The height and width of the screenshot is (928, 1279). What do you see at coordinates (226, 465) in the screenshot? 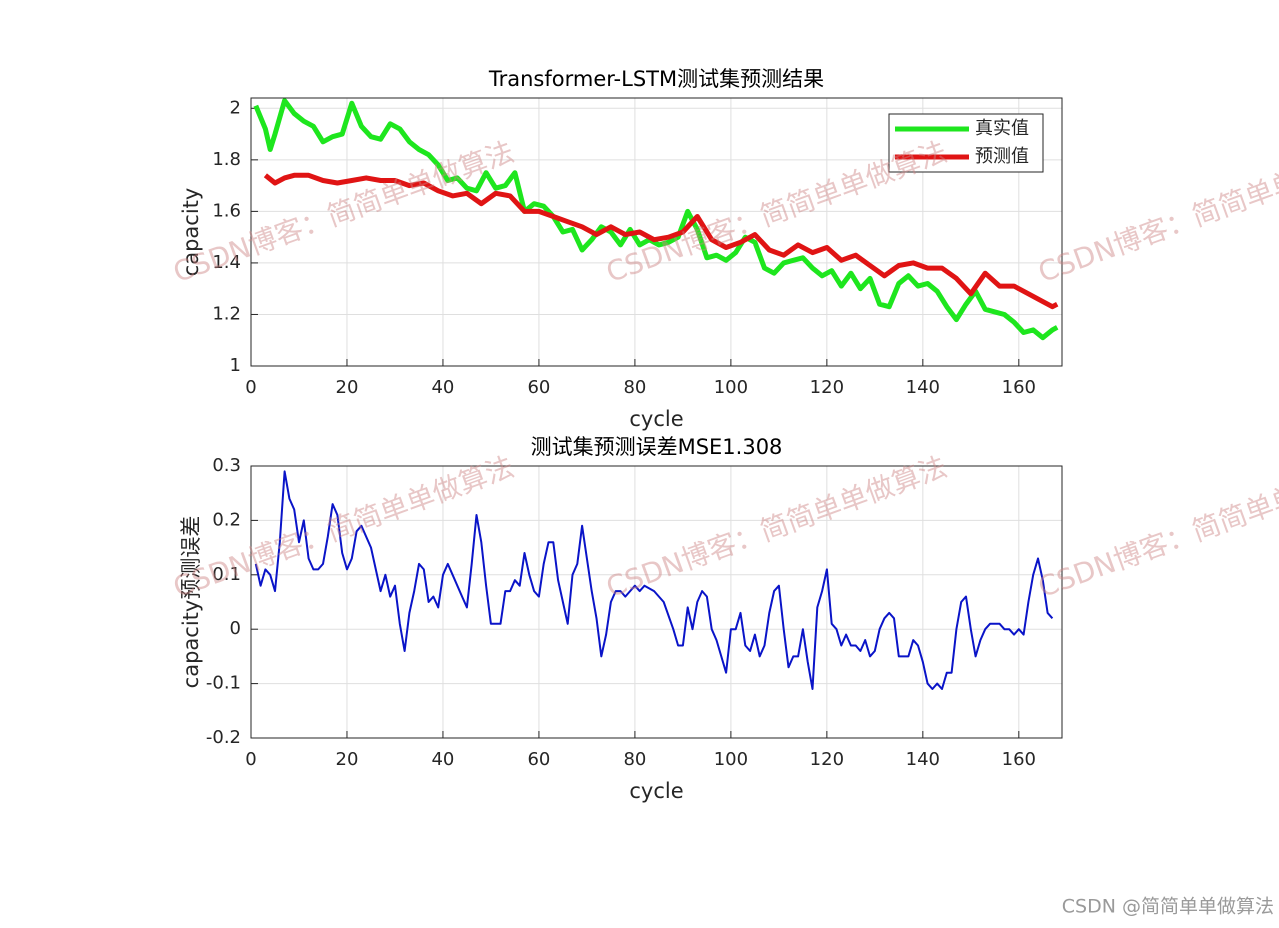
I see `y-tick-label: 0.3` at bounding box center [226, 465].